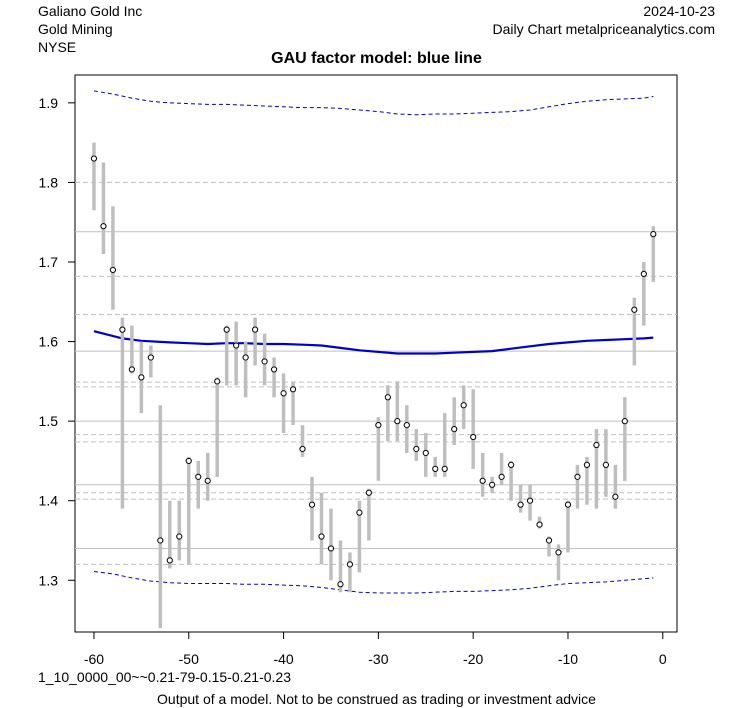 Image resolution: width=753 pixels, height=708 pixels. Describe the element at coordinates (376, 58) in the screenshot. I see `chart-title: GAU factor model: blue line` at that location.